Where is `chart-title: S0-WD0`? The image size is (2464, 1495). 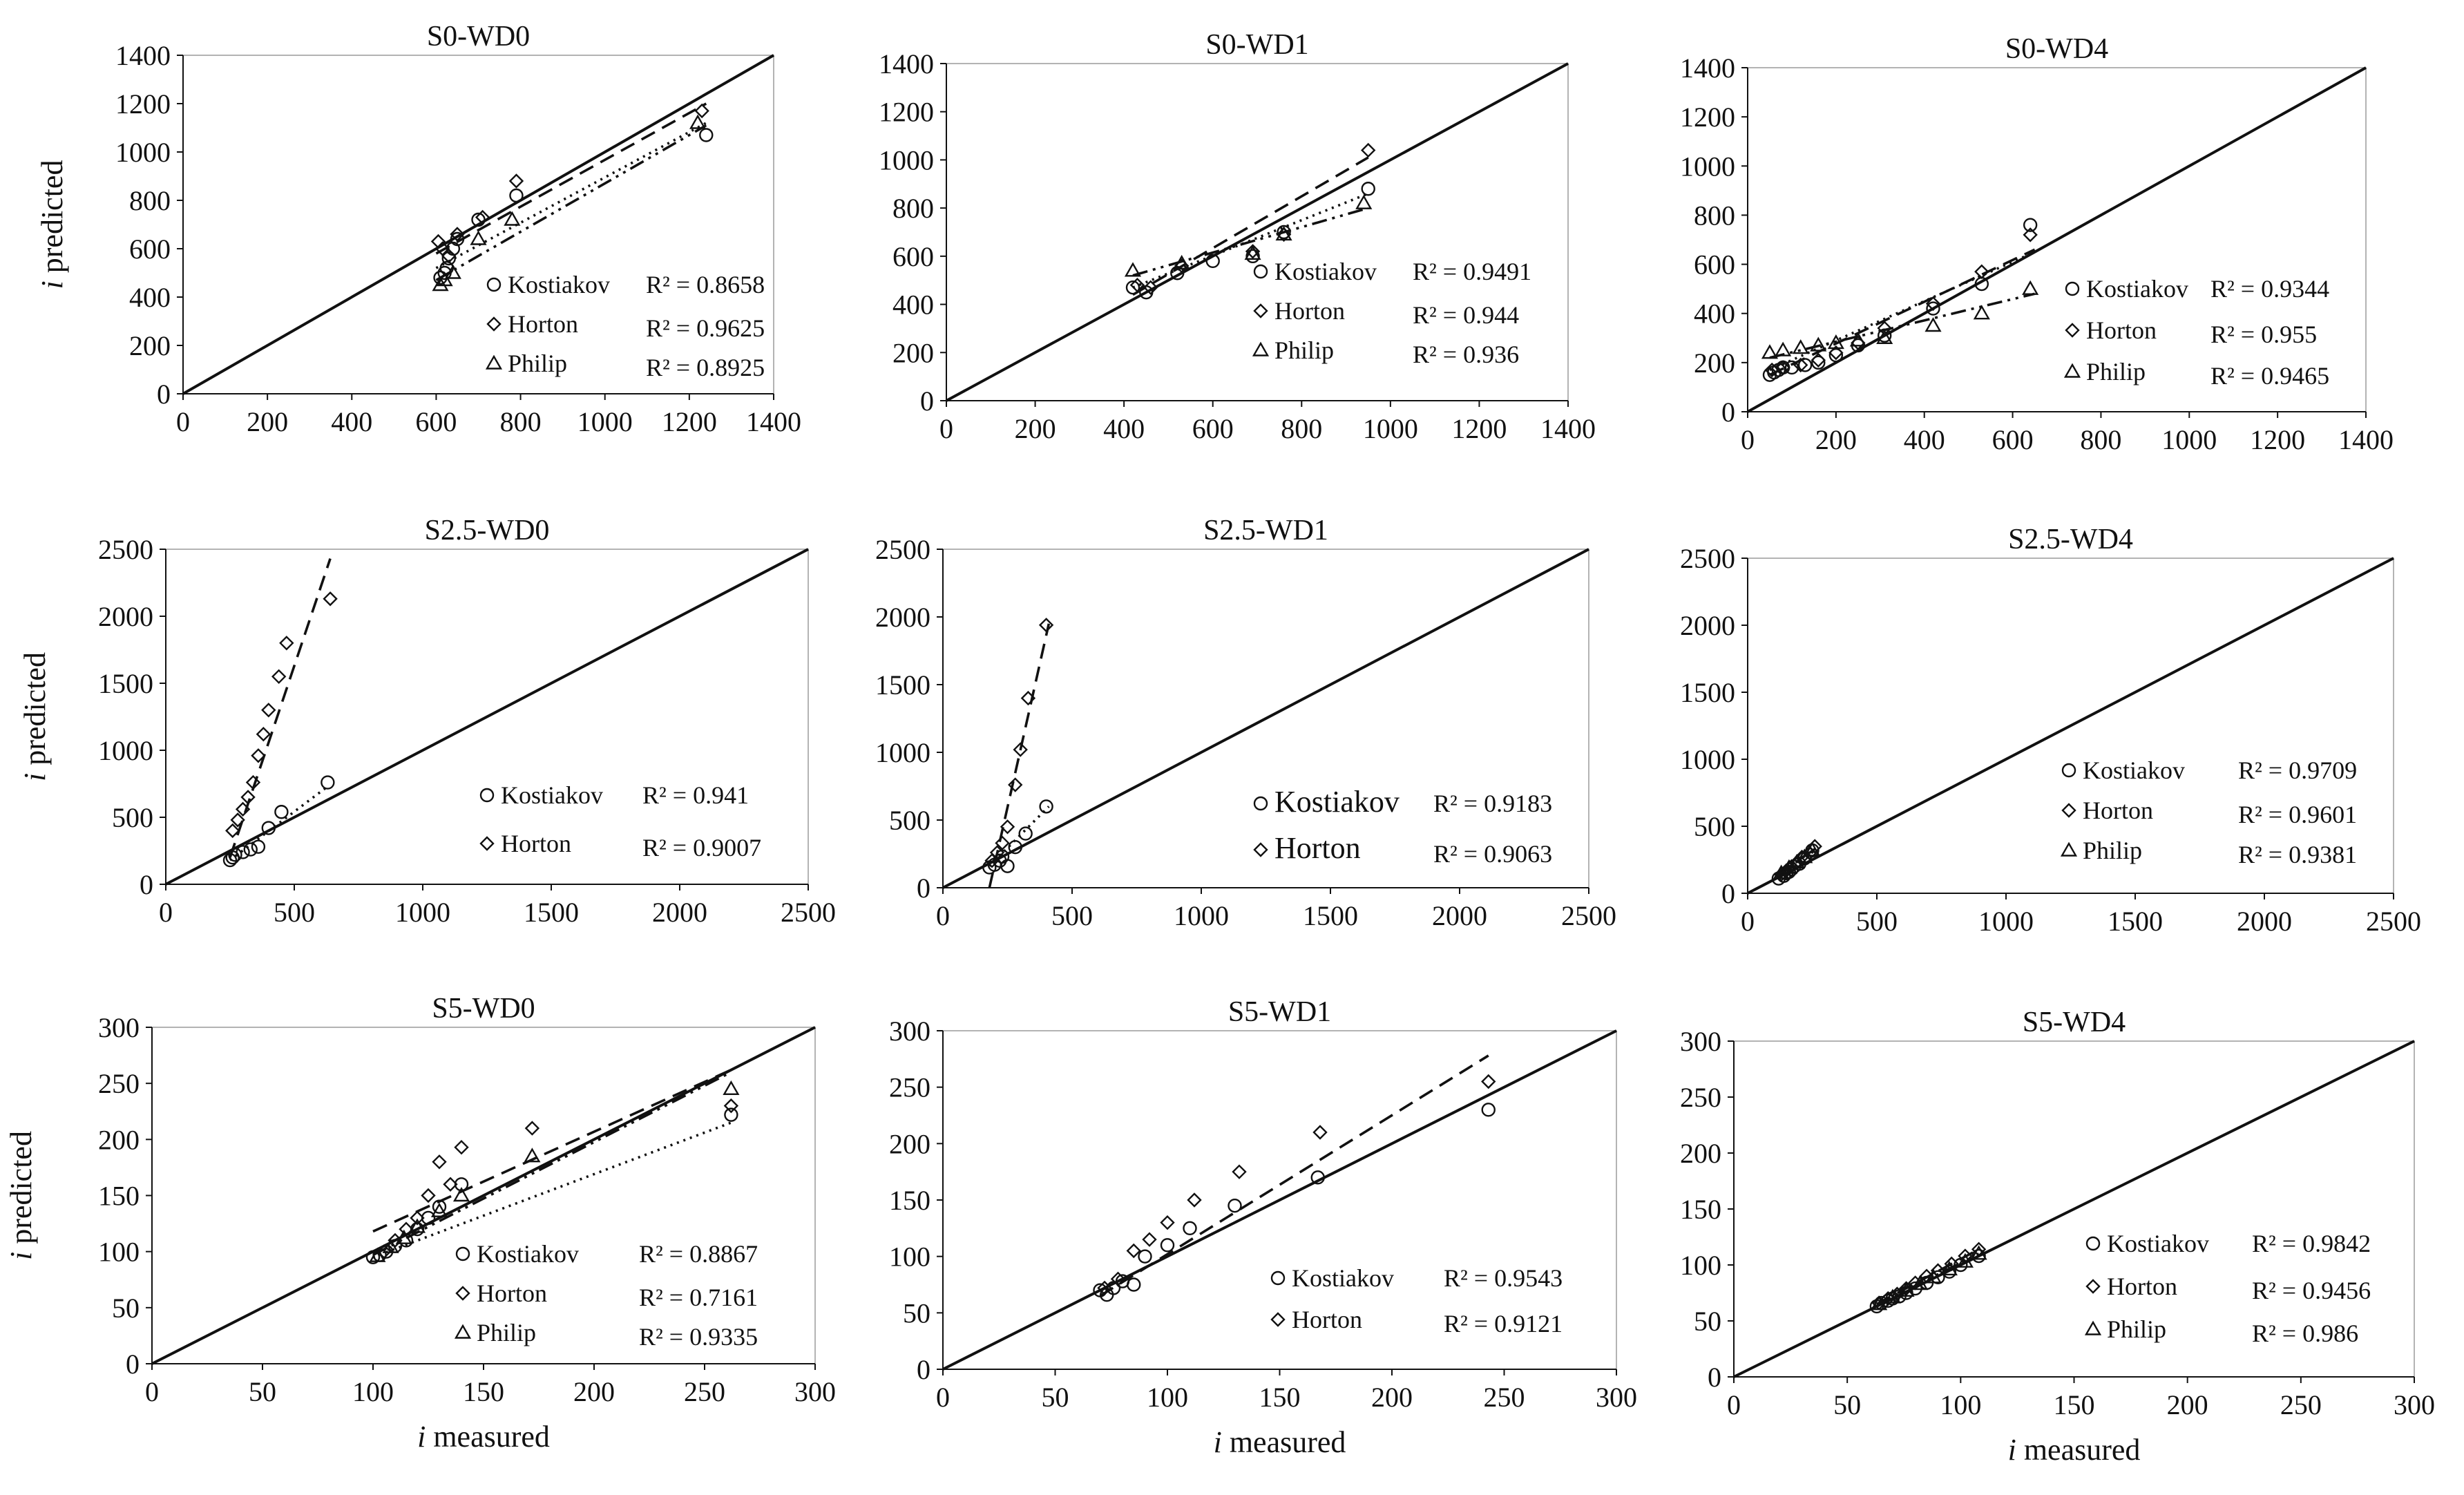
chart-title: S0-WD0 is located at coordinates (478, 37).